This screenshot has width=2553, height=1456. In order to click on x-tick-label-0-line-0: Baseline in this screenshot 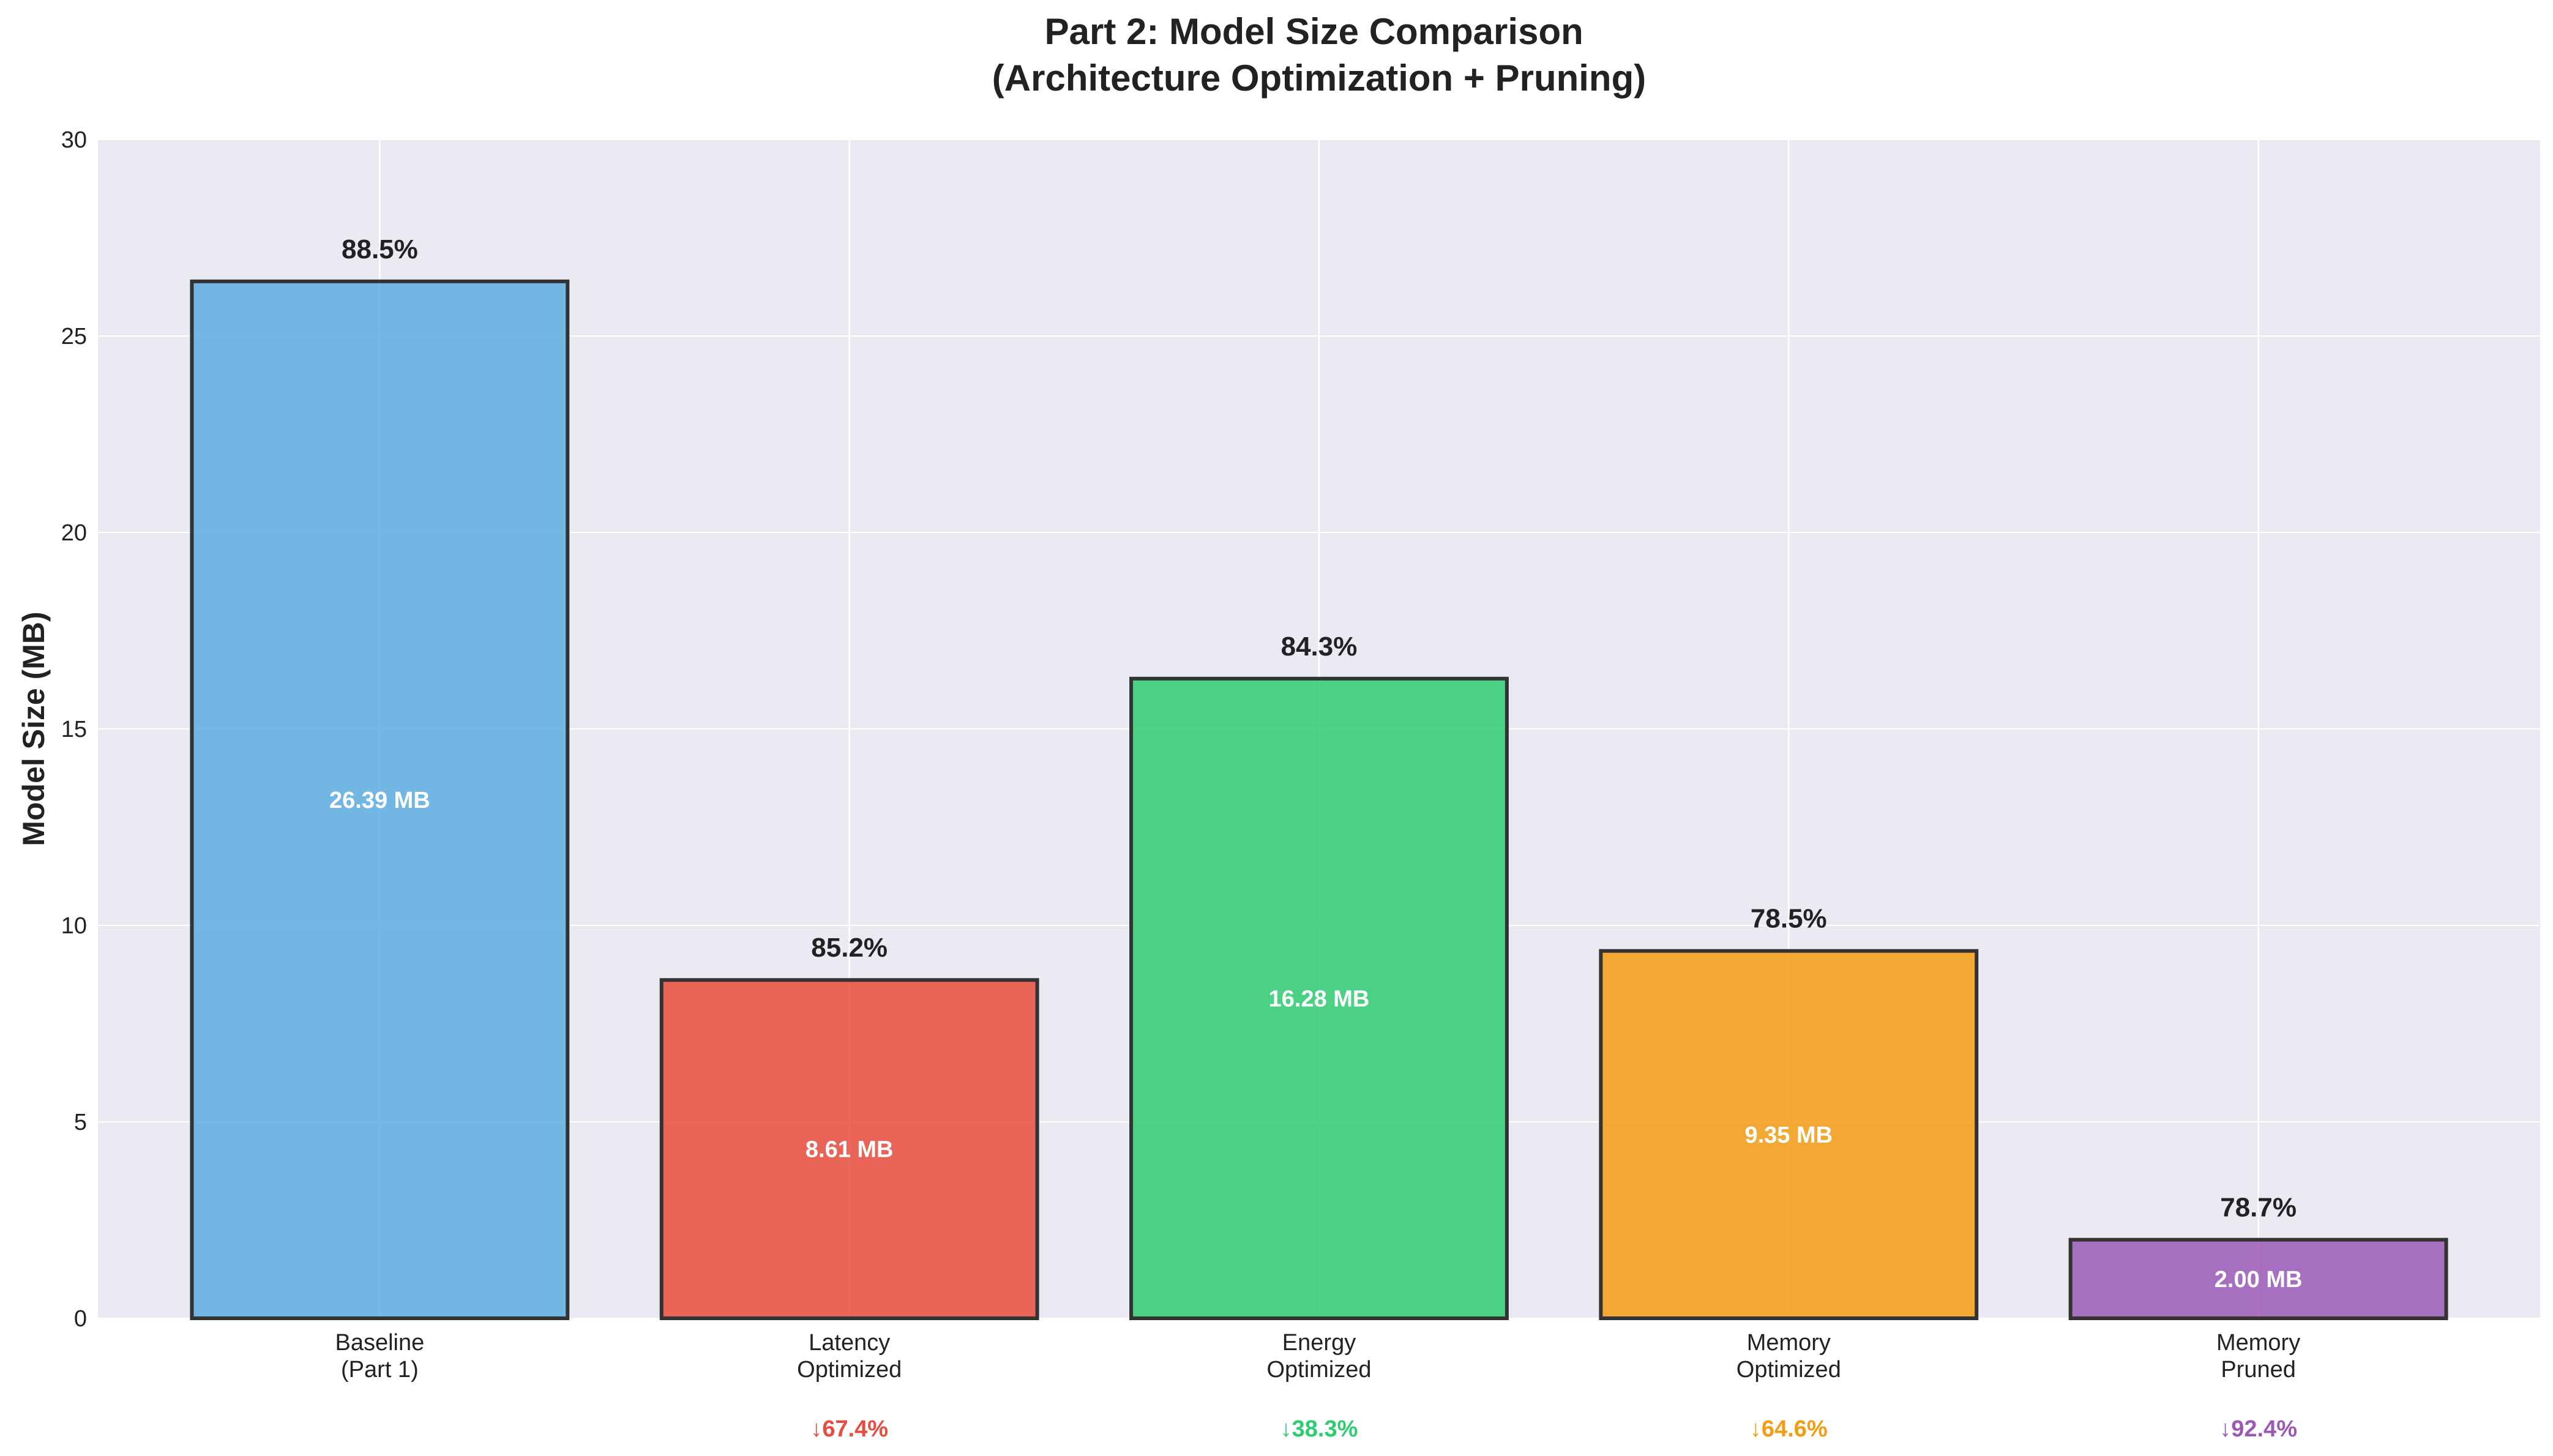, I will do `click(380, 1343)`.